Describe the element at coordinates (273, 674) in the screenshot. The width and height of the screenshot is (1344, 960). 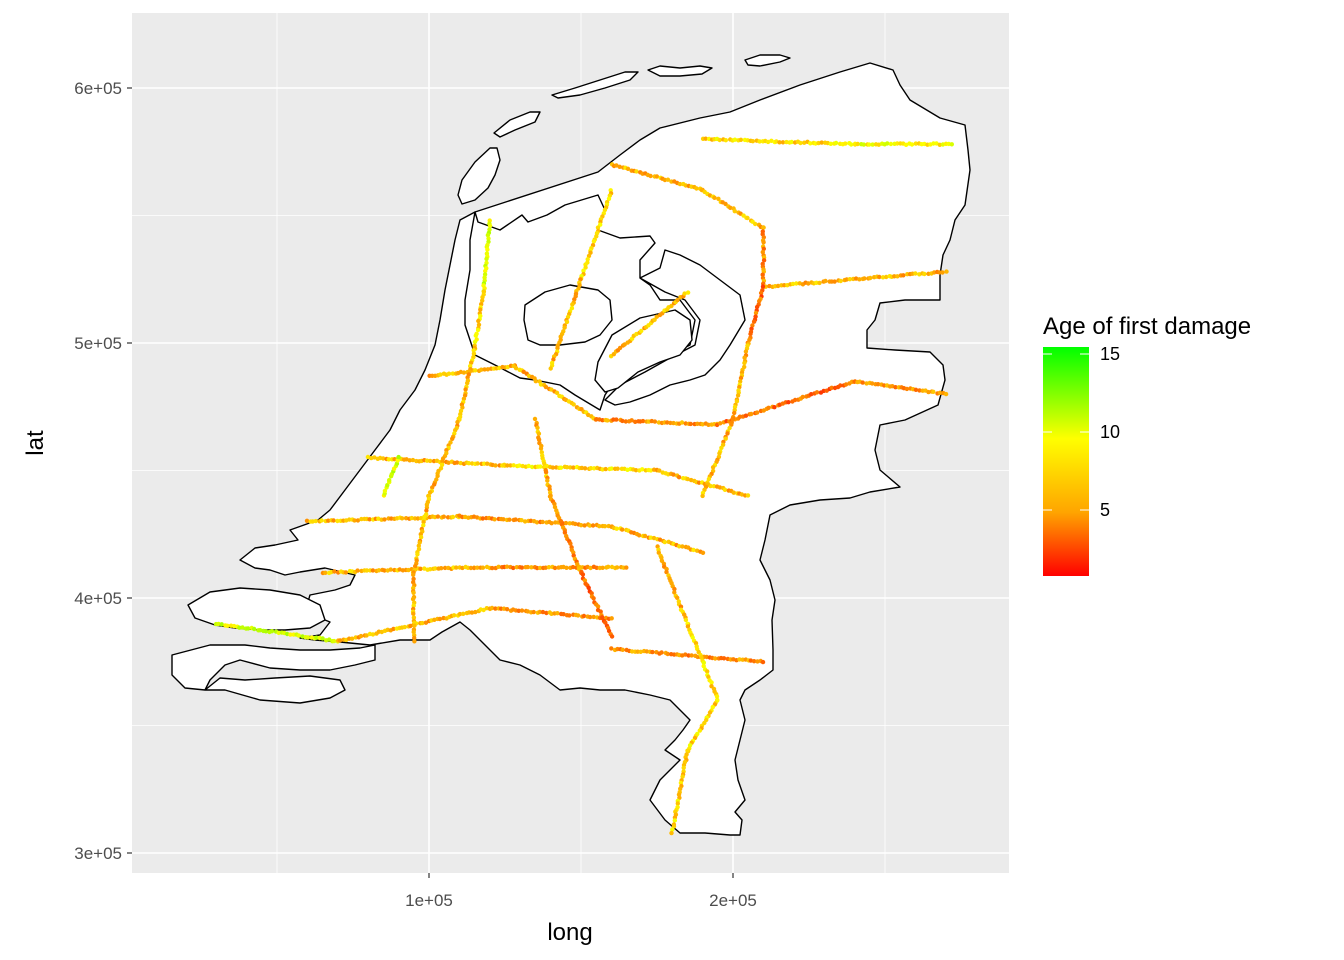
I see `zeeland-south-outline` at that location.